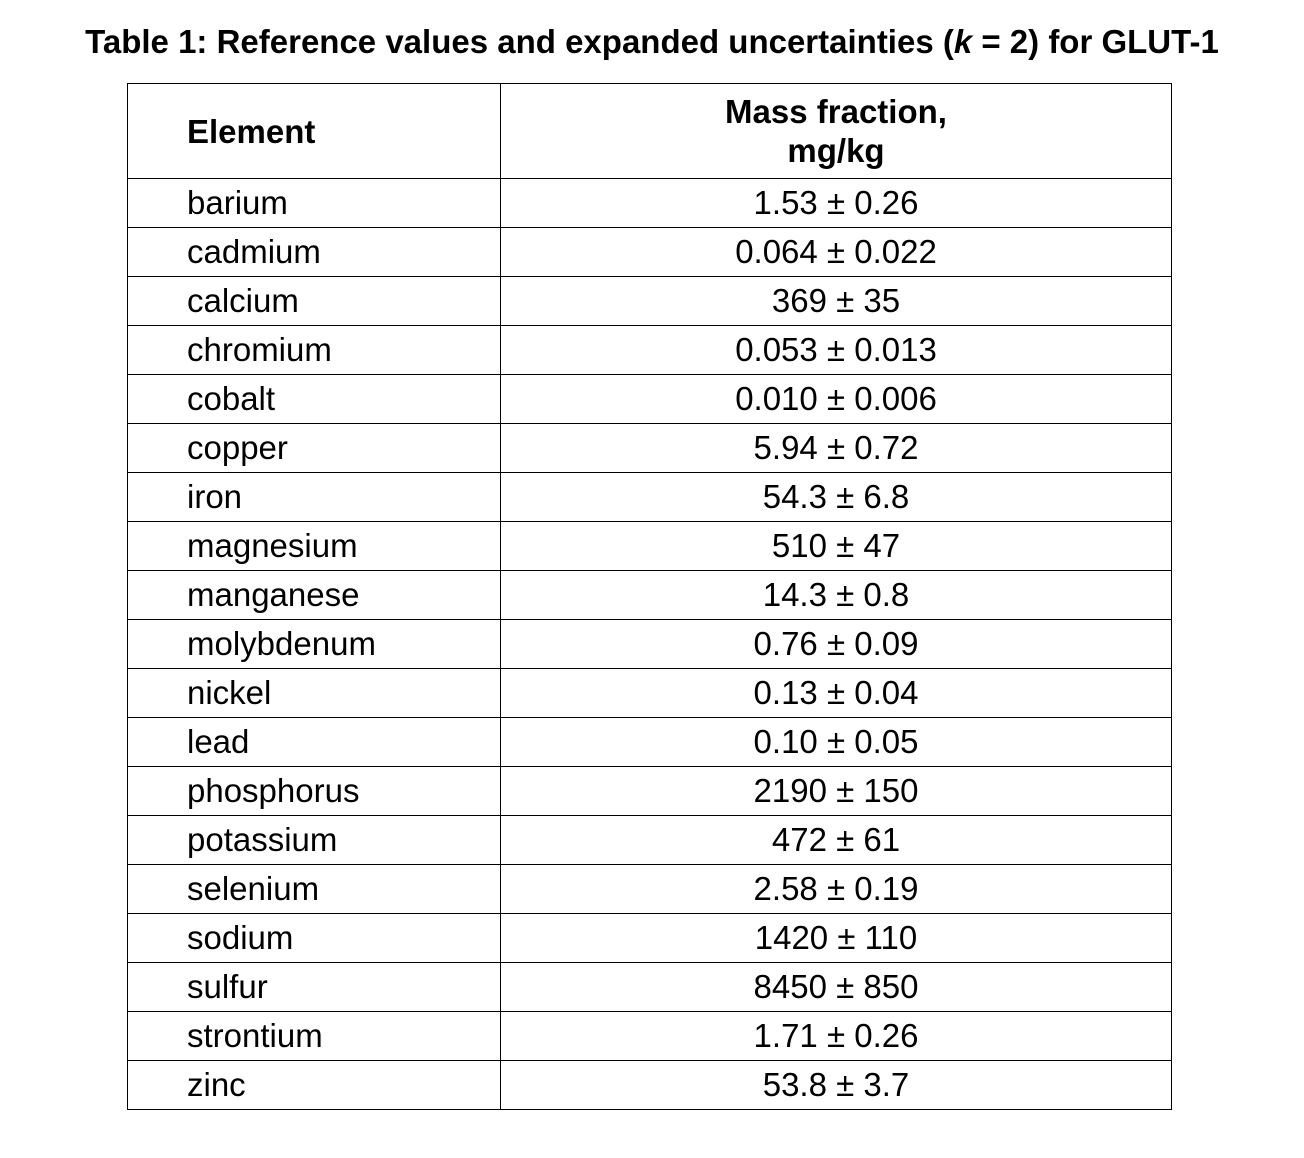 The image size is (1304, 1158). I want to click on table-row: copper 5.94 ± 0.72, so click(649, 448).